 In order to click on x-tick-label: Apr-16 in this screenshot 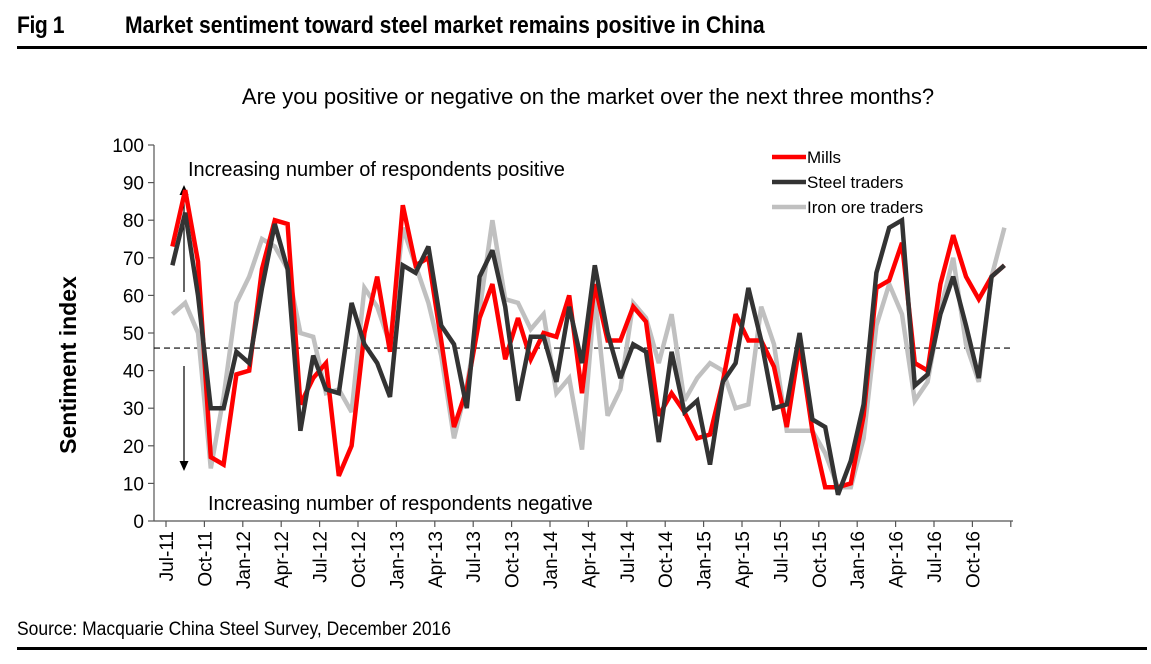, I will do `click(897, 559)`.